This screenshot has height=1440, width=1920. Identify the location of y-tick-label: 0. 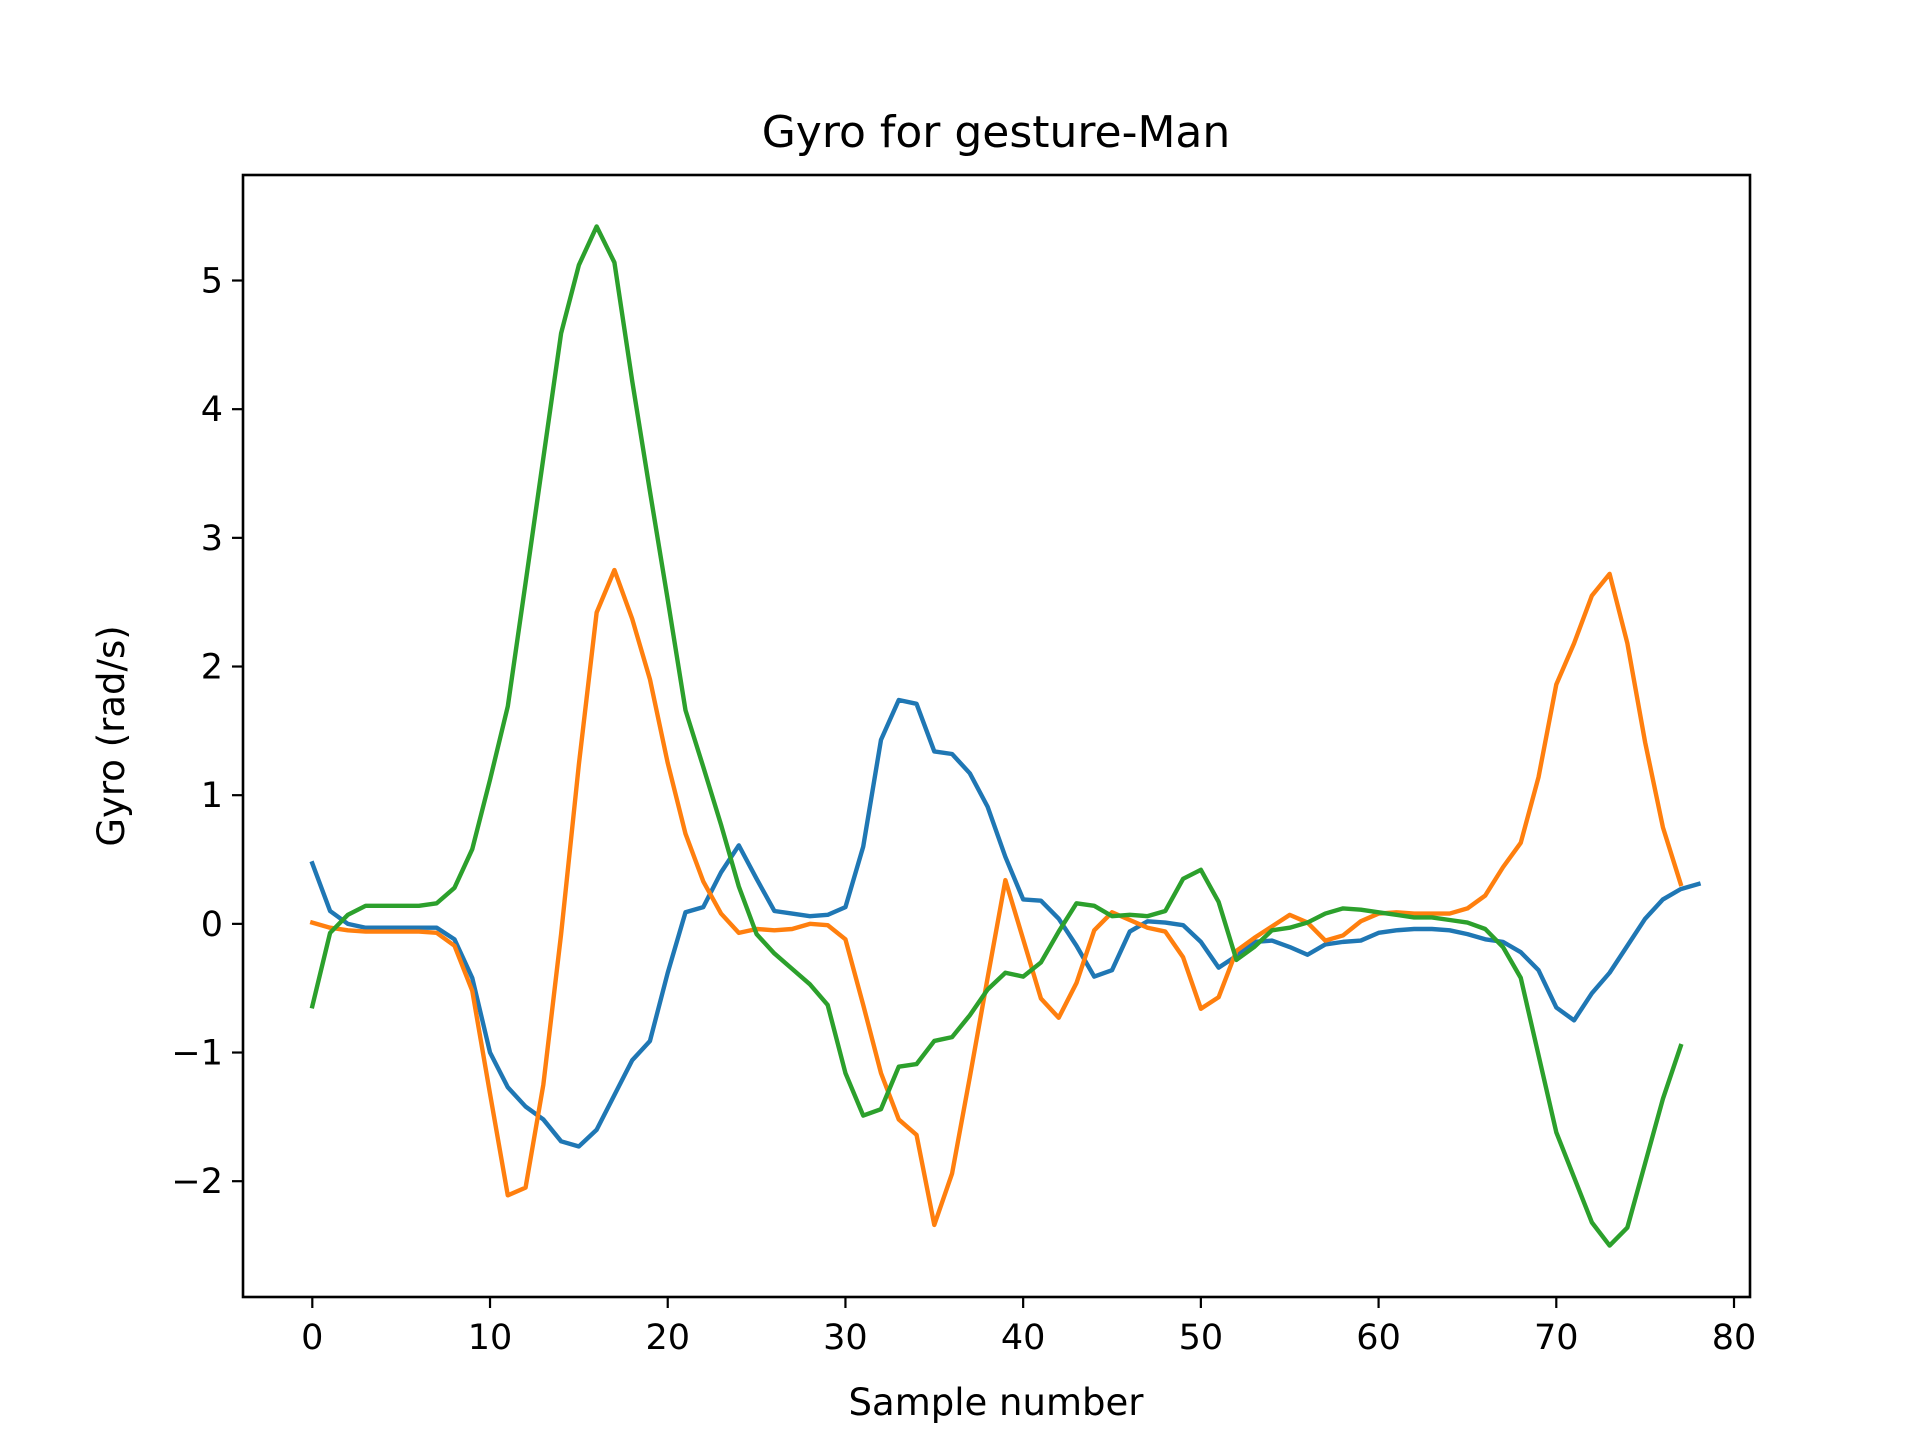
(212, 925).